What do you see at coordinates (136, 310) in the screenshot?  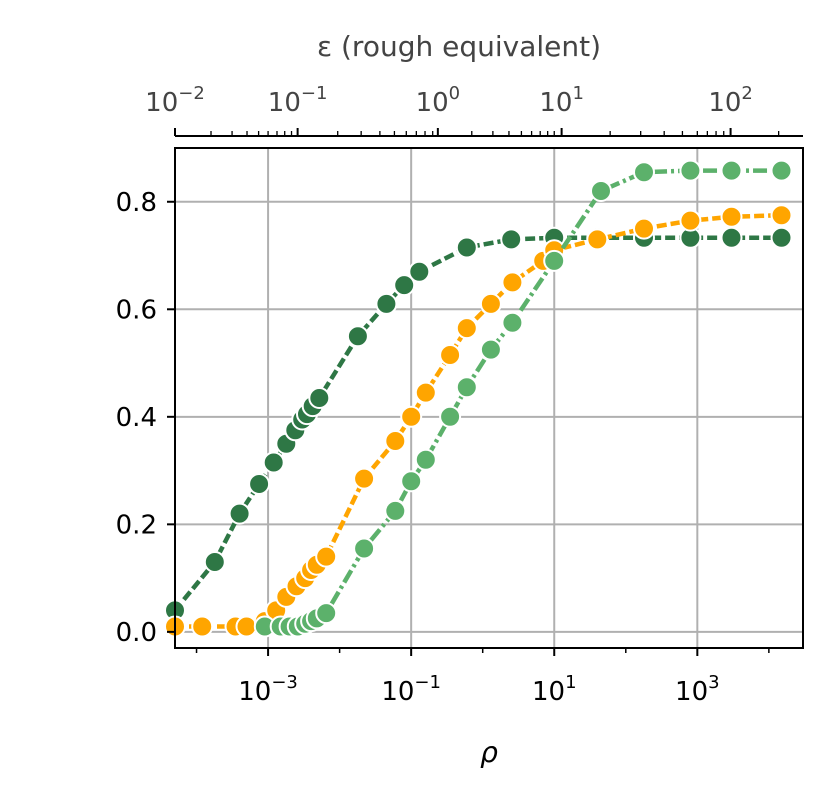 I see `y-tick-label: 0.6` at bounding box center [136, 310].